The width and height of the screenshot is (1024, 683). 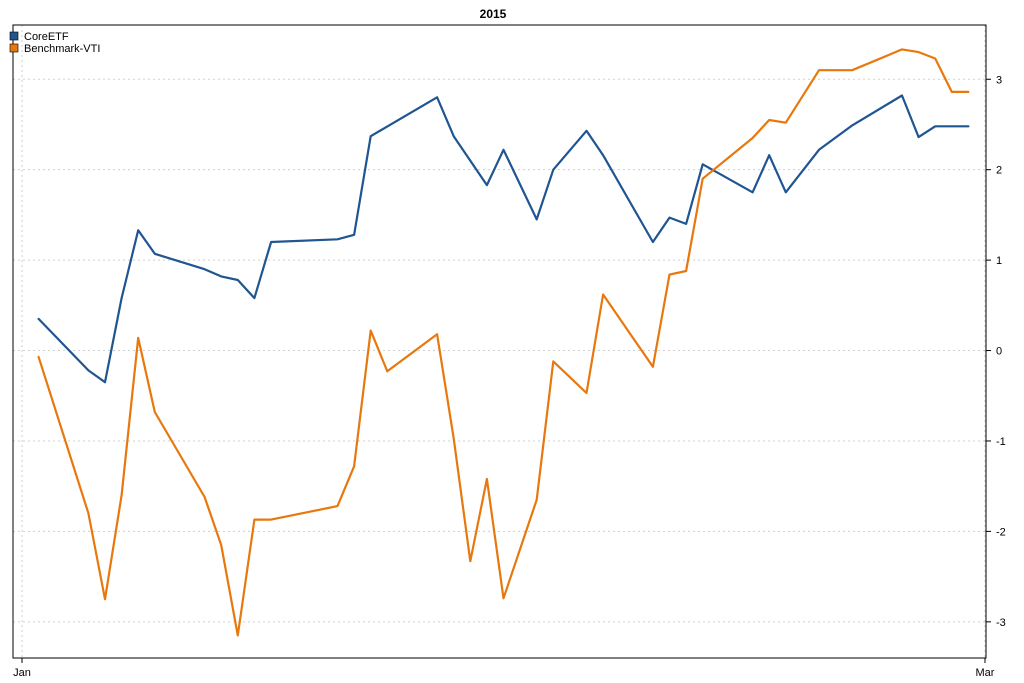 I want to click on y-tick-label: 3, so click(x=999, y=80).